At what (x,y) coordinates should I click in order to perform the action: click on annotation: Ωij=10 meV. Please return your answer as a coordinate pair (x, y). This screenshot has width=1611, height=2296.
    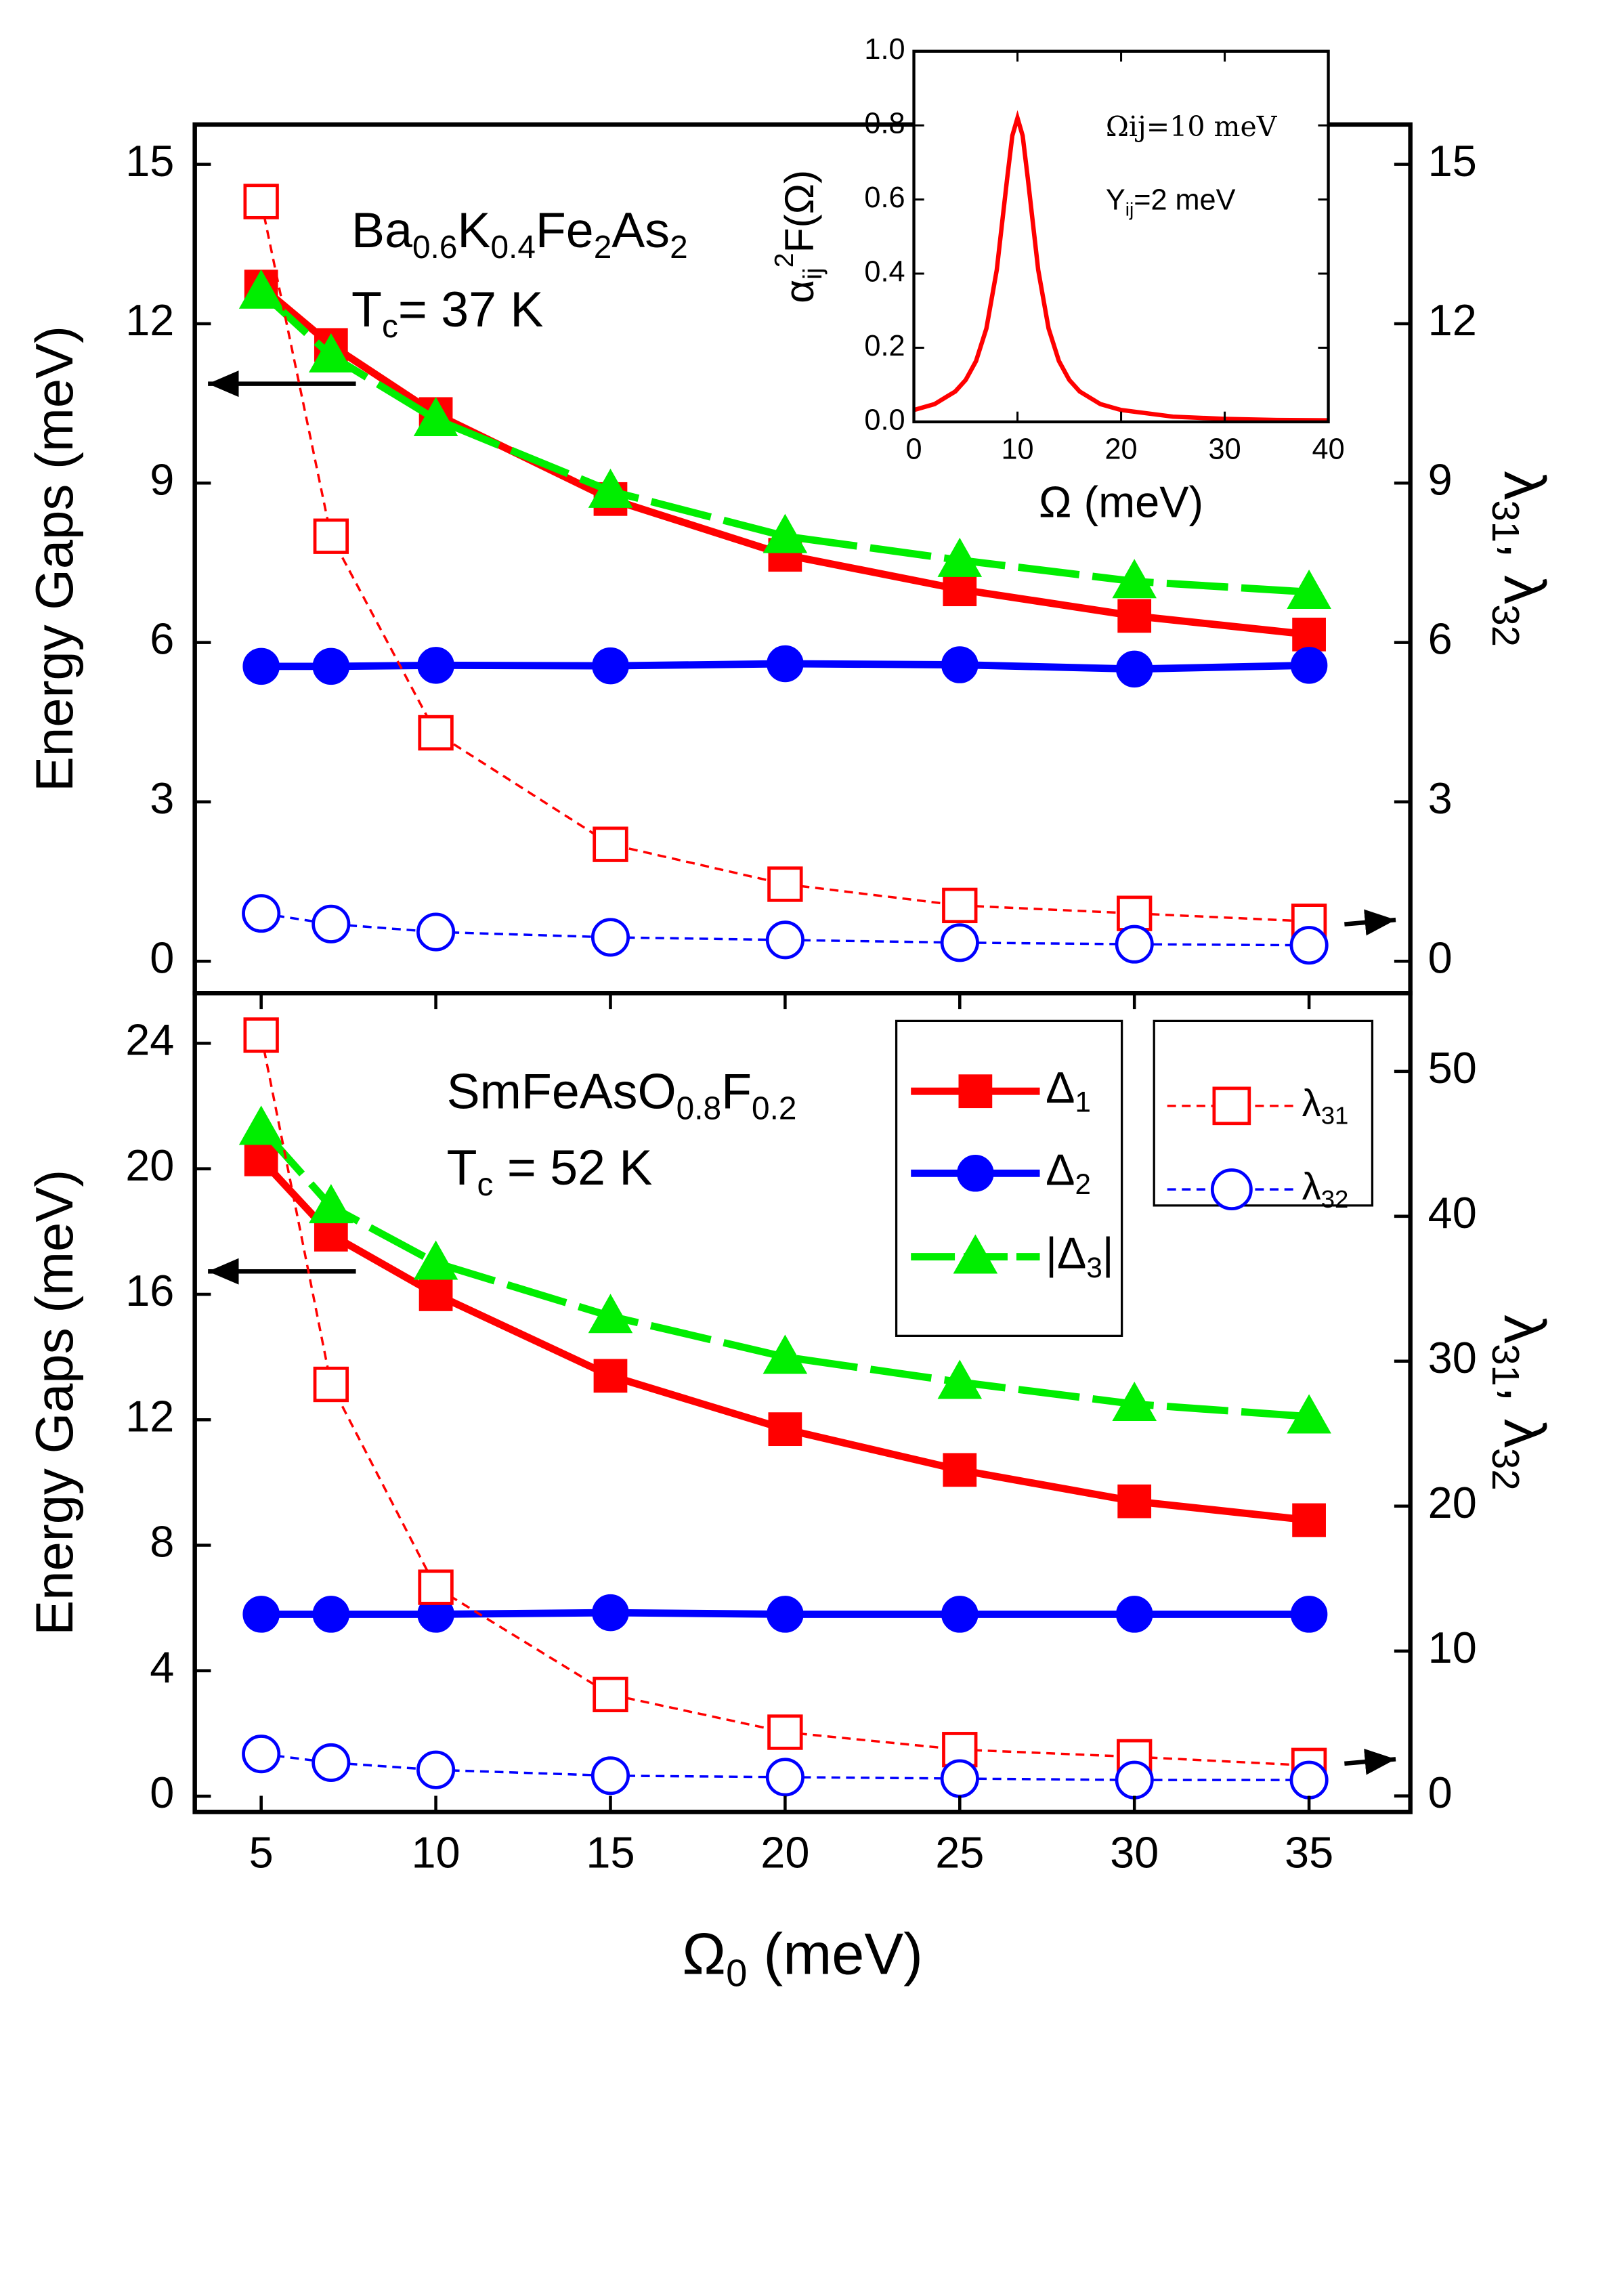
    Looking at the image, I should click on (1192, 126).